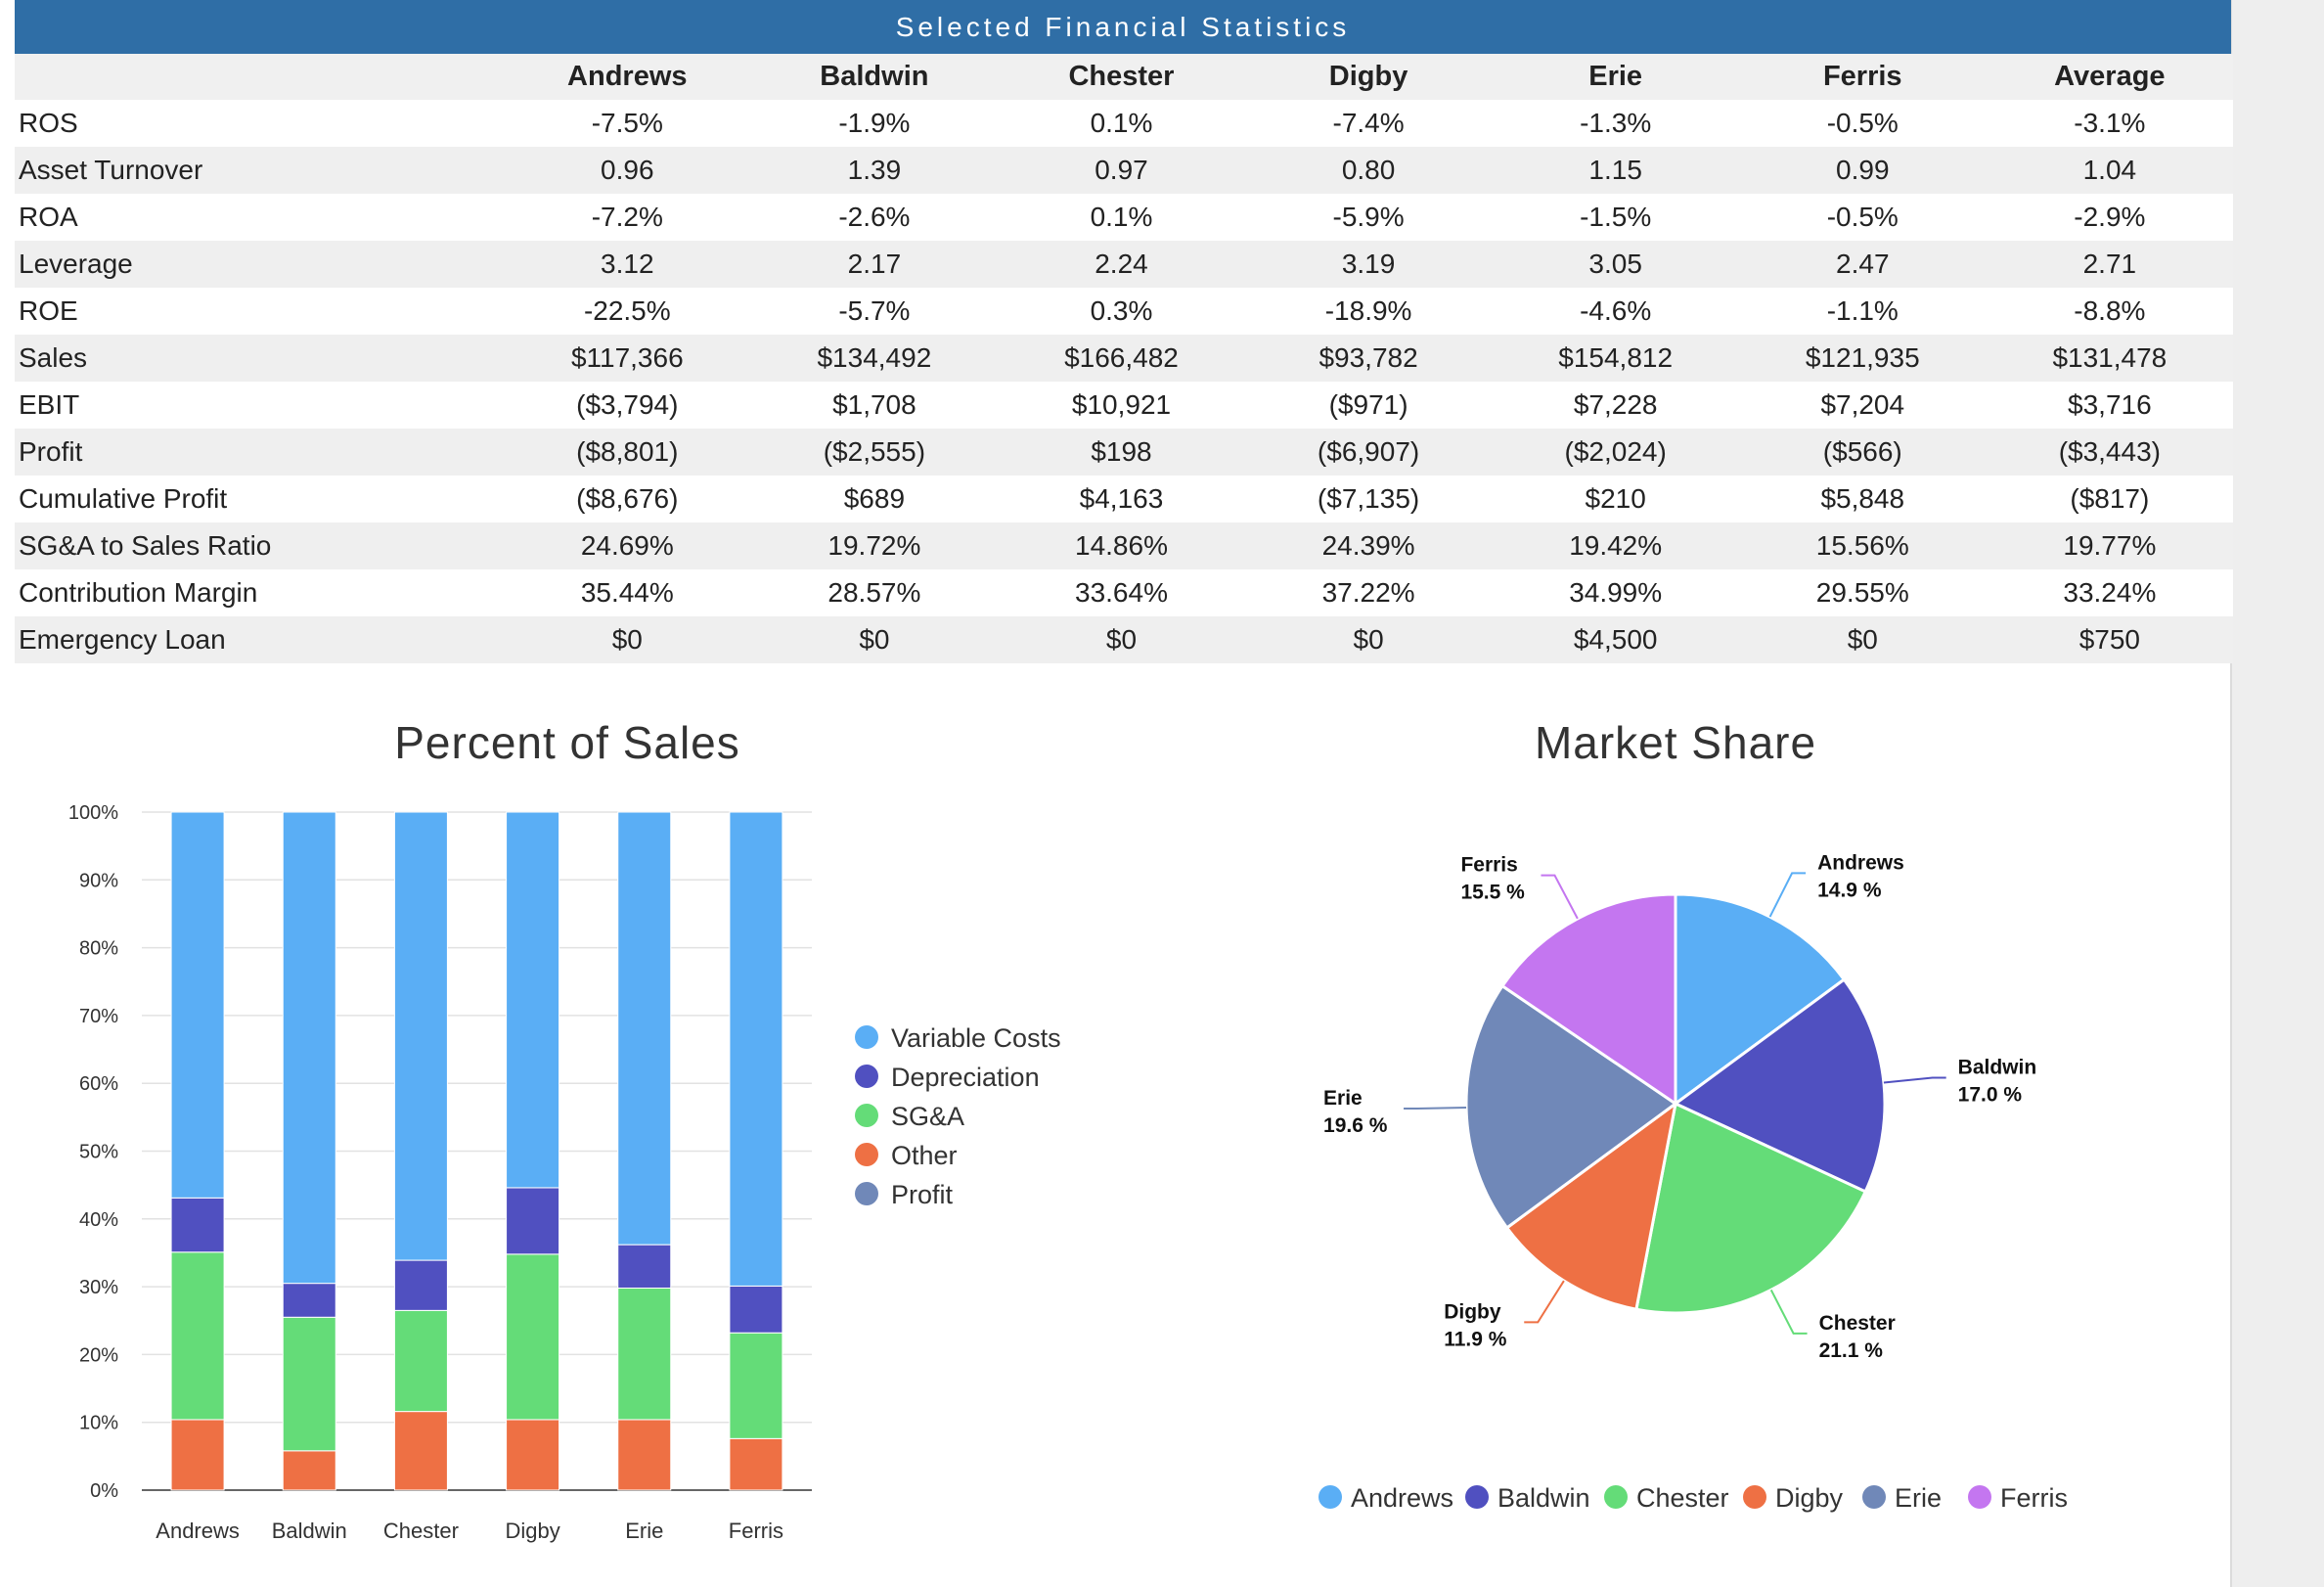 The image size is (2324, 1587). What do you see at coordinates (2110, 170) in the screenshot?
I see `table-cell: 1.04` at bounding box center [2110, 170].